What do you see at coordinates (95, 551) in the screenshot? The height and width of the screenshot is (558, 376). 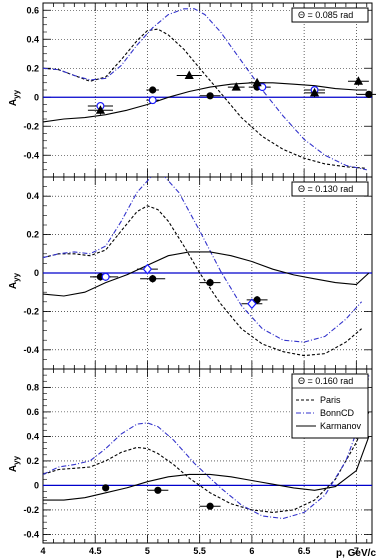 I see `x-tick-label: 4.5` at bounding box center [95, 551].